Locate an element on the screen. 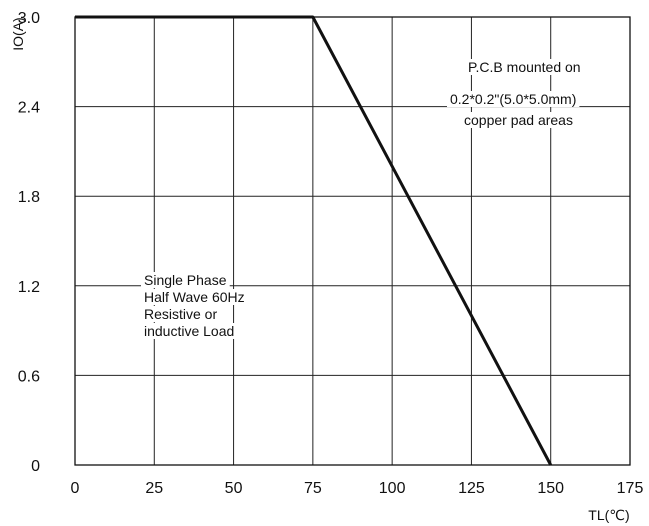 The height and width of the screenshot is (526, 649). x-tick-label-6: 150 is located at coordinates (550, 488).